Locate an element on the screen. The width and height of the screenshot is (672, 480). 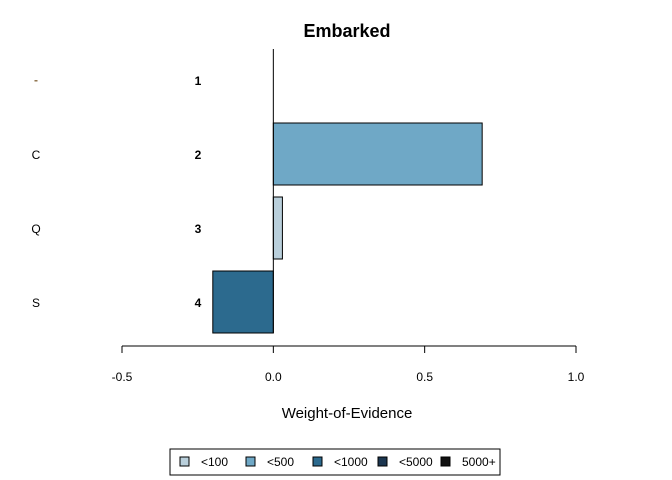
category-label-2: C is located at coordinates (36, 155).